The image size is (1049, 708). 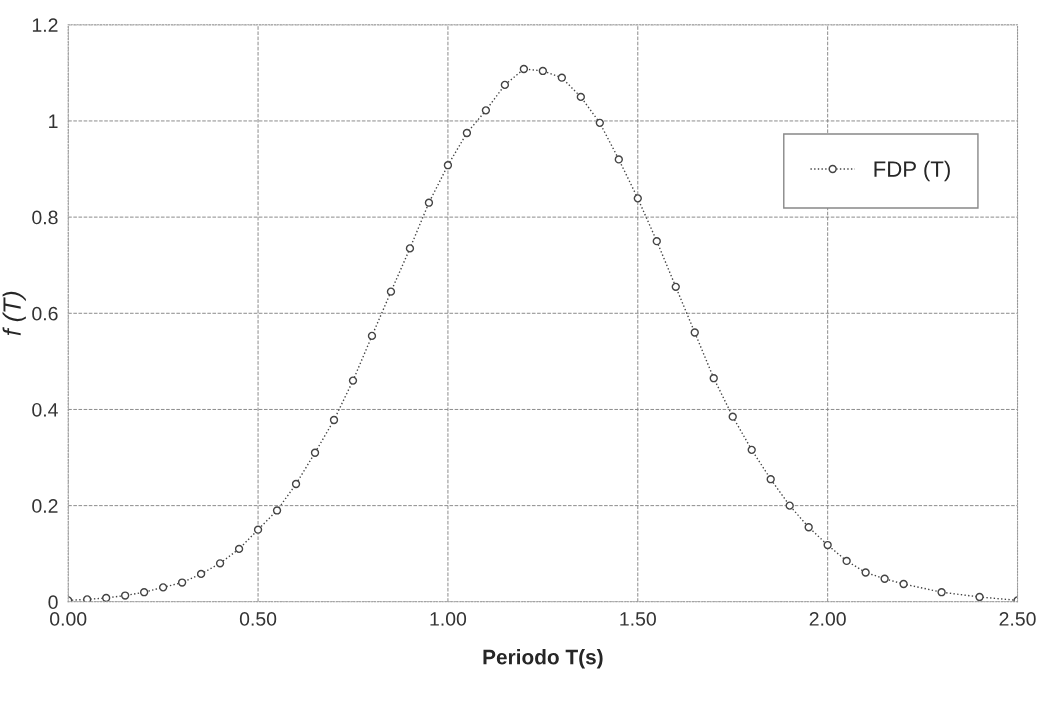 What do you see at coordinates (45, 25) in the screenshot?
I see `y-tick-label: 1.2` at bounding box center [45, 25].